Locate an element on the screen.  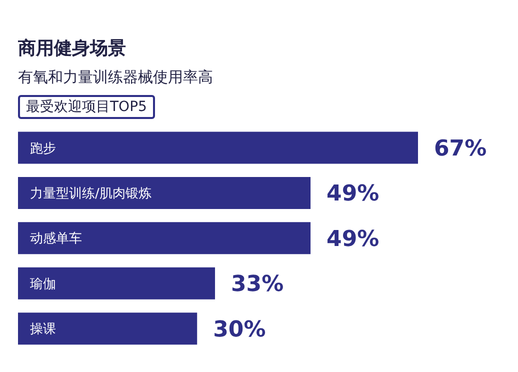
y-tick-label: 操课 is located at coordinates (43, 330).